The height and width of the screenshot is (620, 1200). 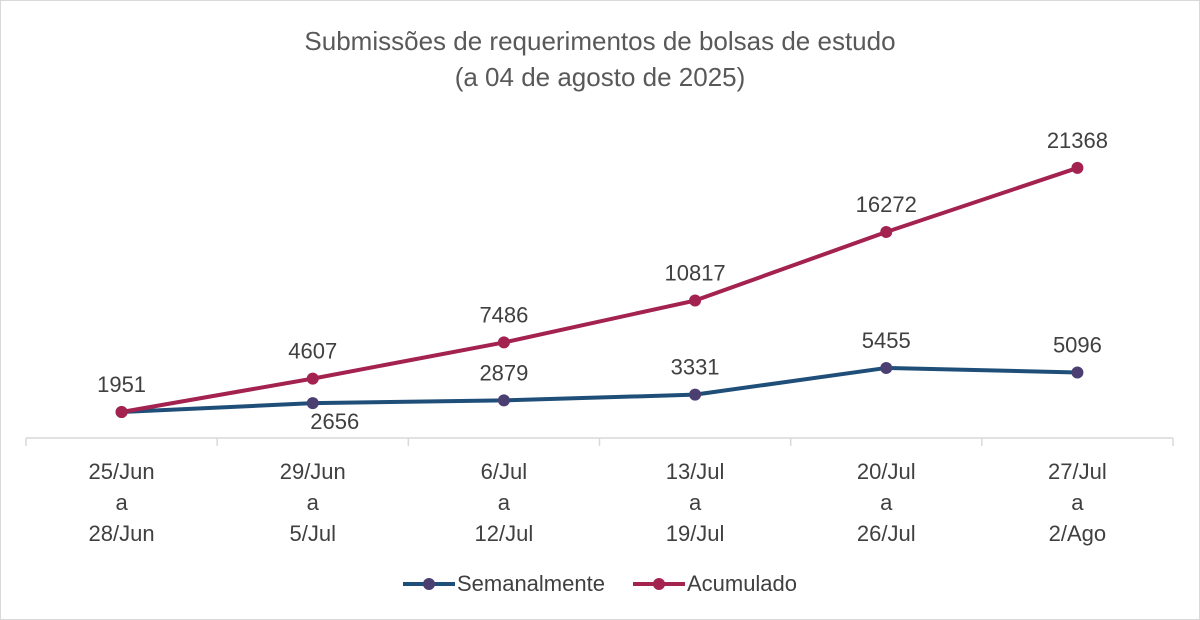 I want to click on data-label: 1951, so click(x=121, y=384).